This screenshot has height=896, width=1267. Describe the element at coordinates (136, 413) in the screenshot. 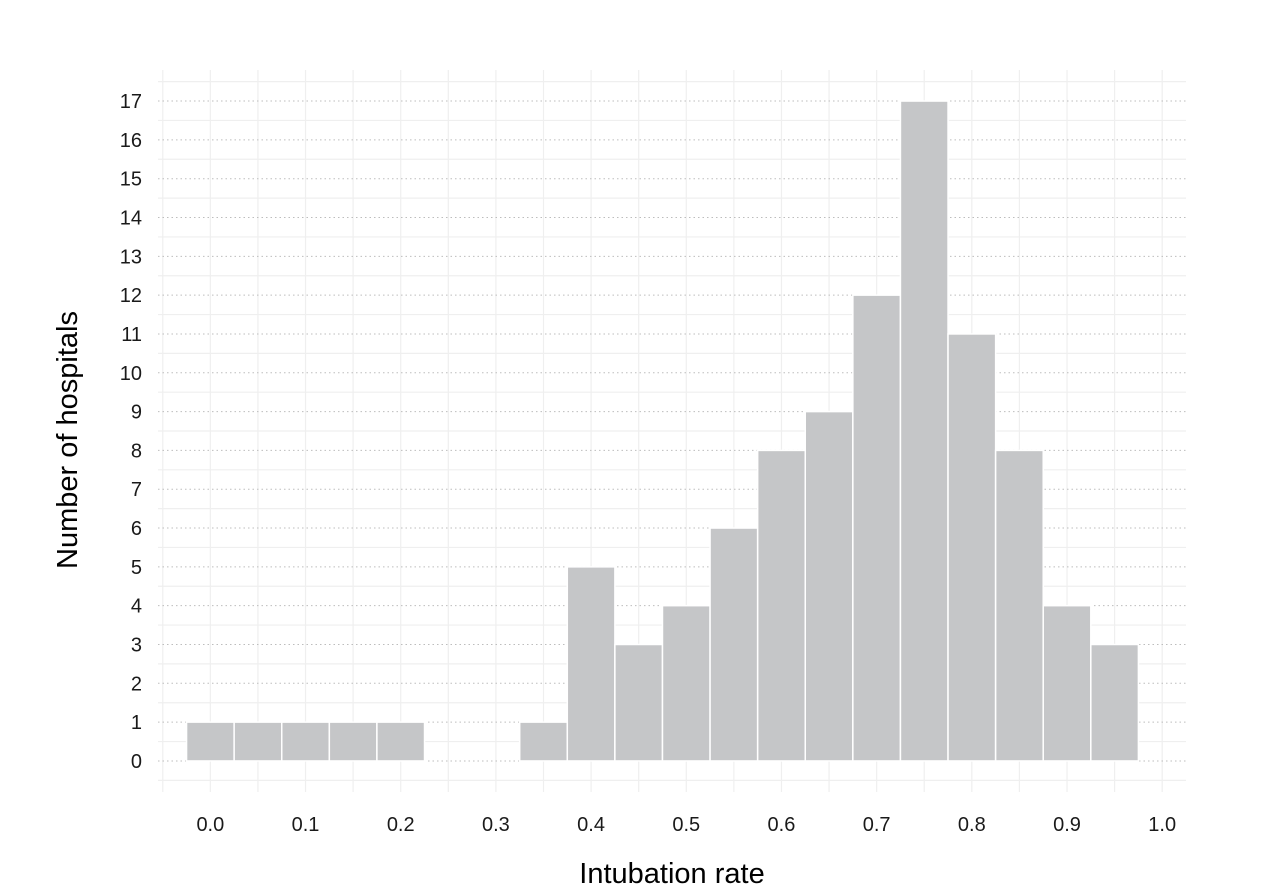

I see `y-tick-label: 9` at that location.